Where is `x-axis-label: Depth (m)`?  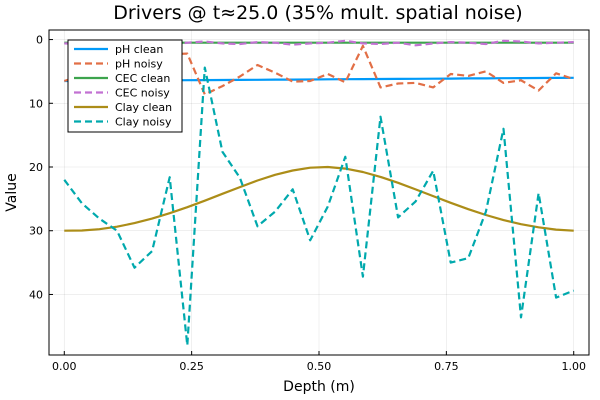
x-axis-label: Depth (m) is located at coordinates (319, 387).